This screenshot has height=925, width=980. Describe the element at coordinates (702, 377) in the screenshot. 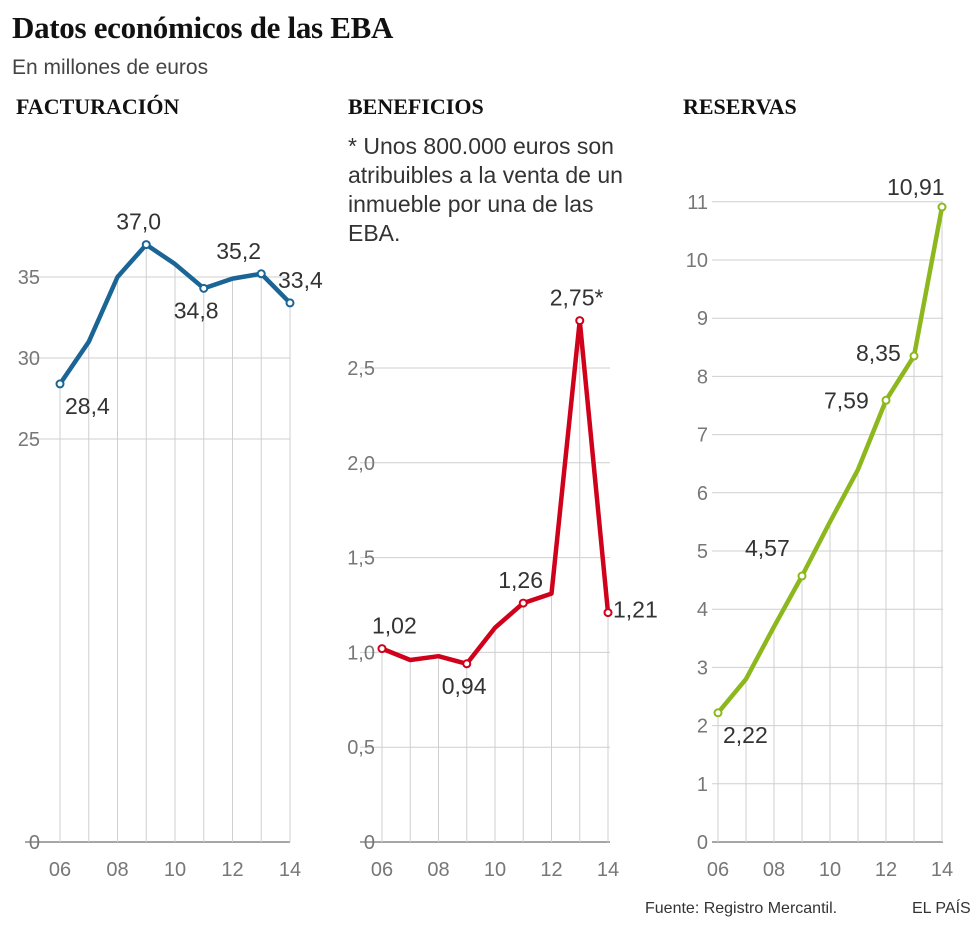

I see `reservas-y-tick-label: 8` at that location.